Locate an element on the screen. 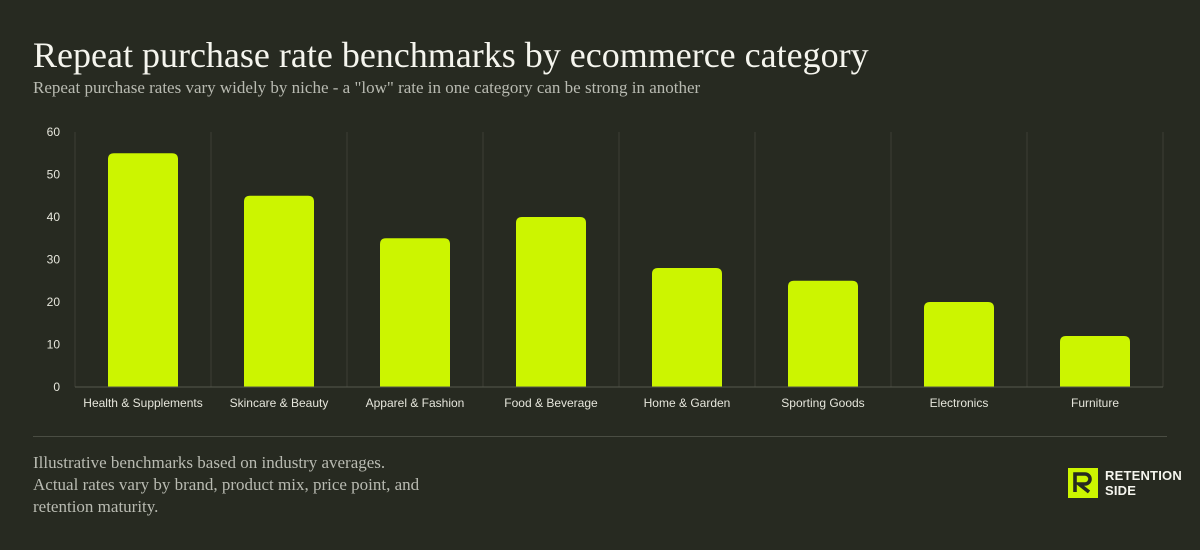 The height and width of the screenshot is (550, 1200). y-tick-label: 20 is located at coordinates (54, 302).